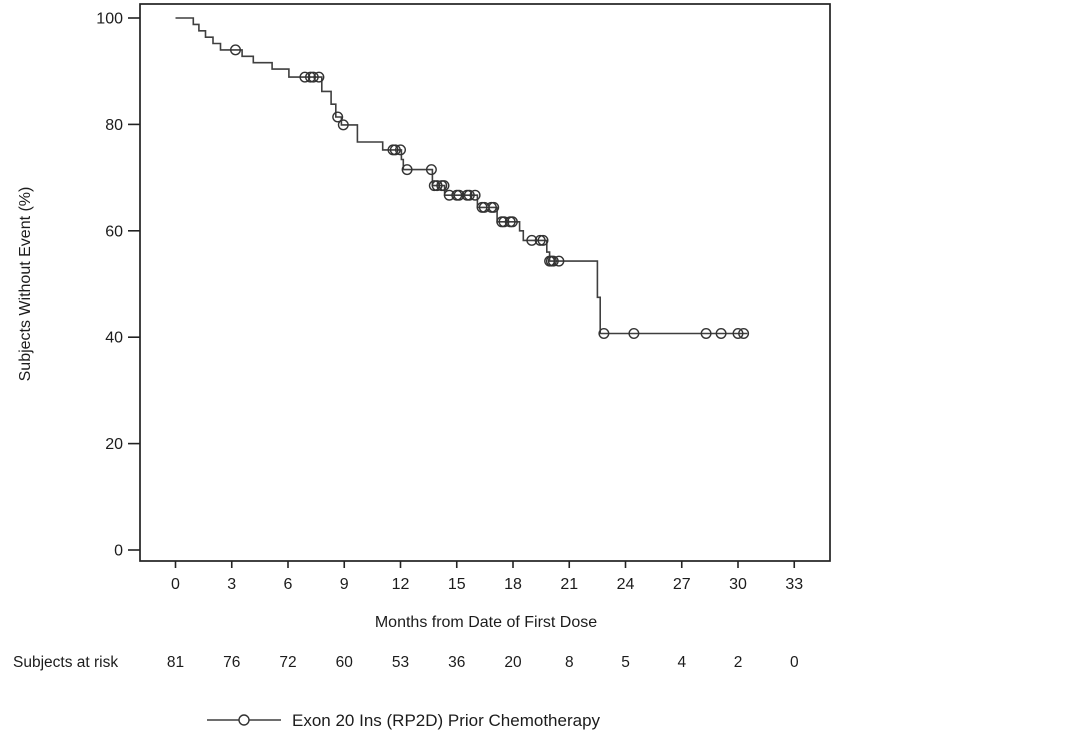  I want to click on at-risk-count: 2, so click(738, 662).